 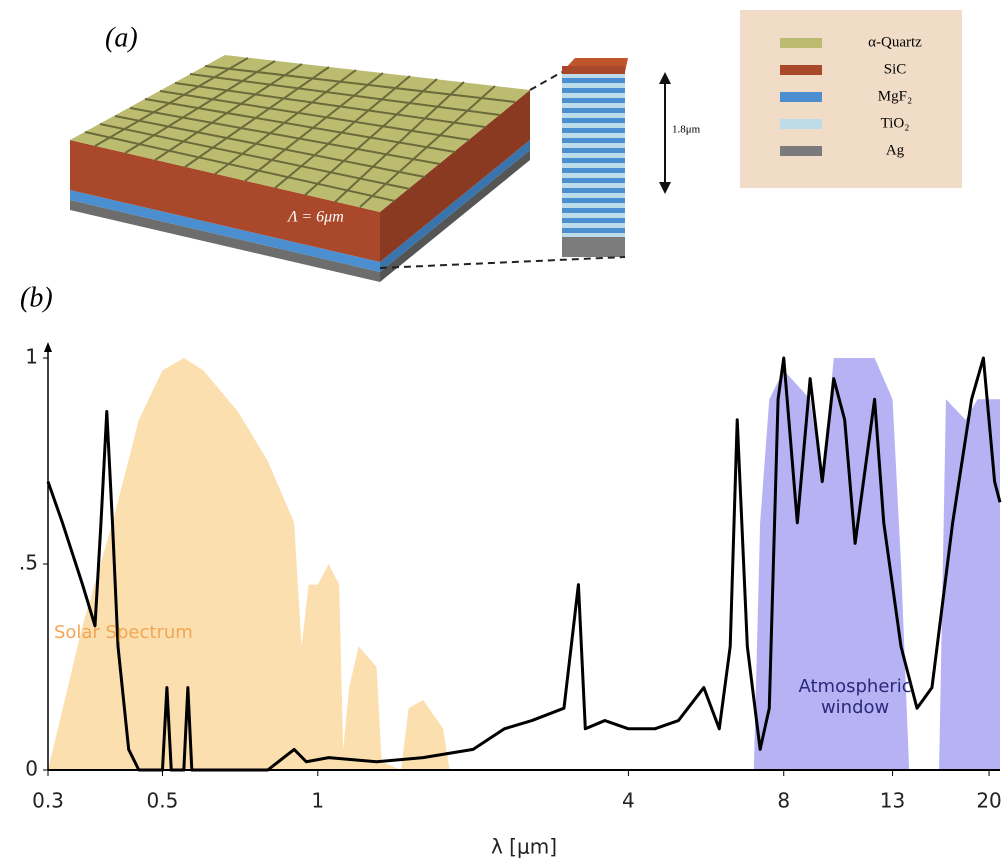 I want to click on legend-label: SiC, so click(x=895, y=69).